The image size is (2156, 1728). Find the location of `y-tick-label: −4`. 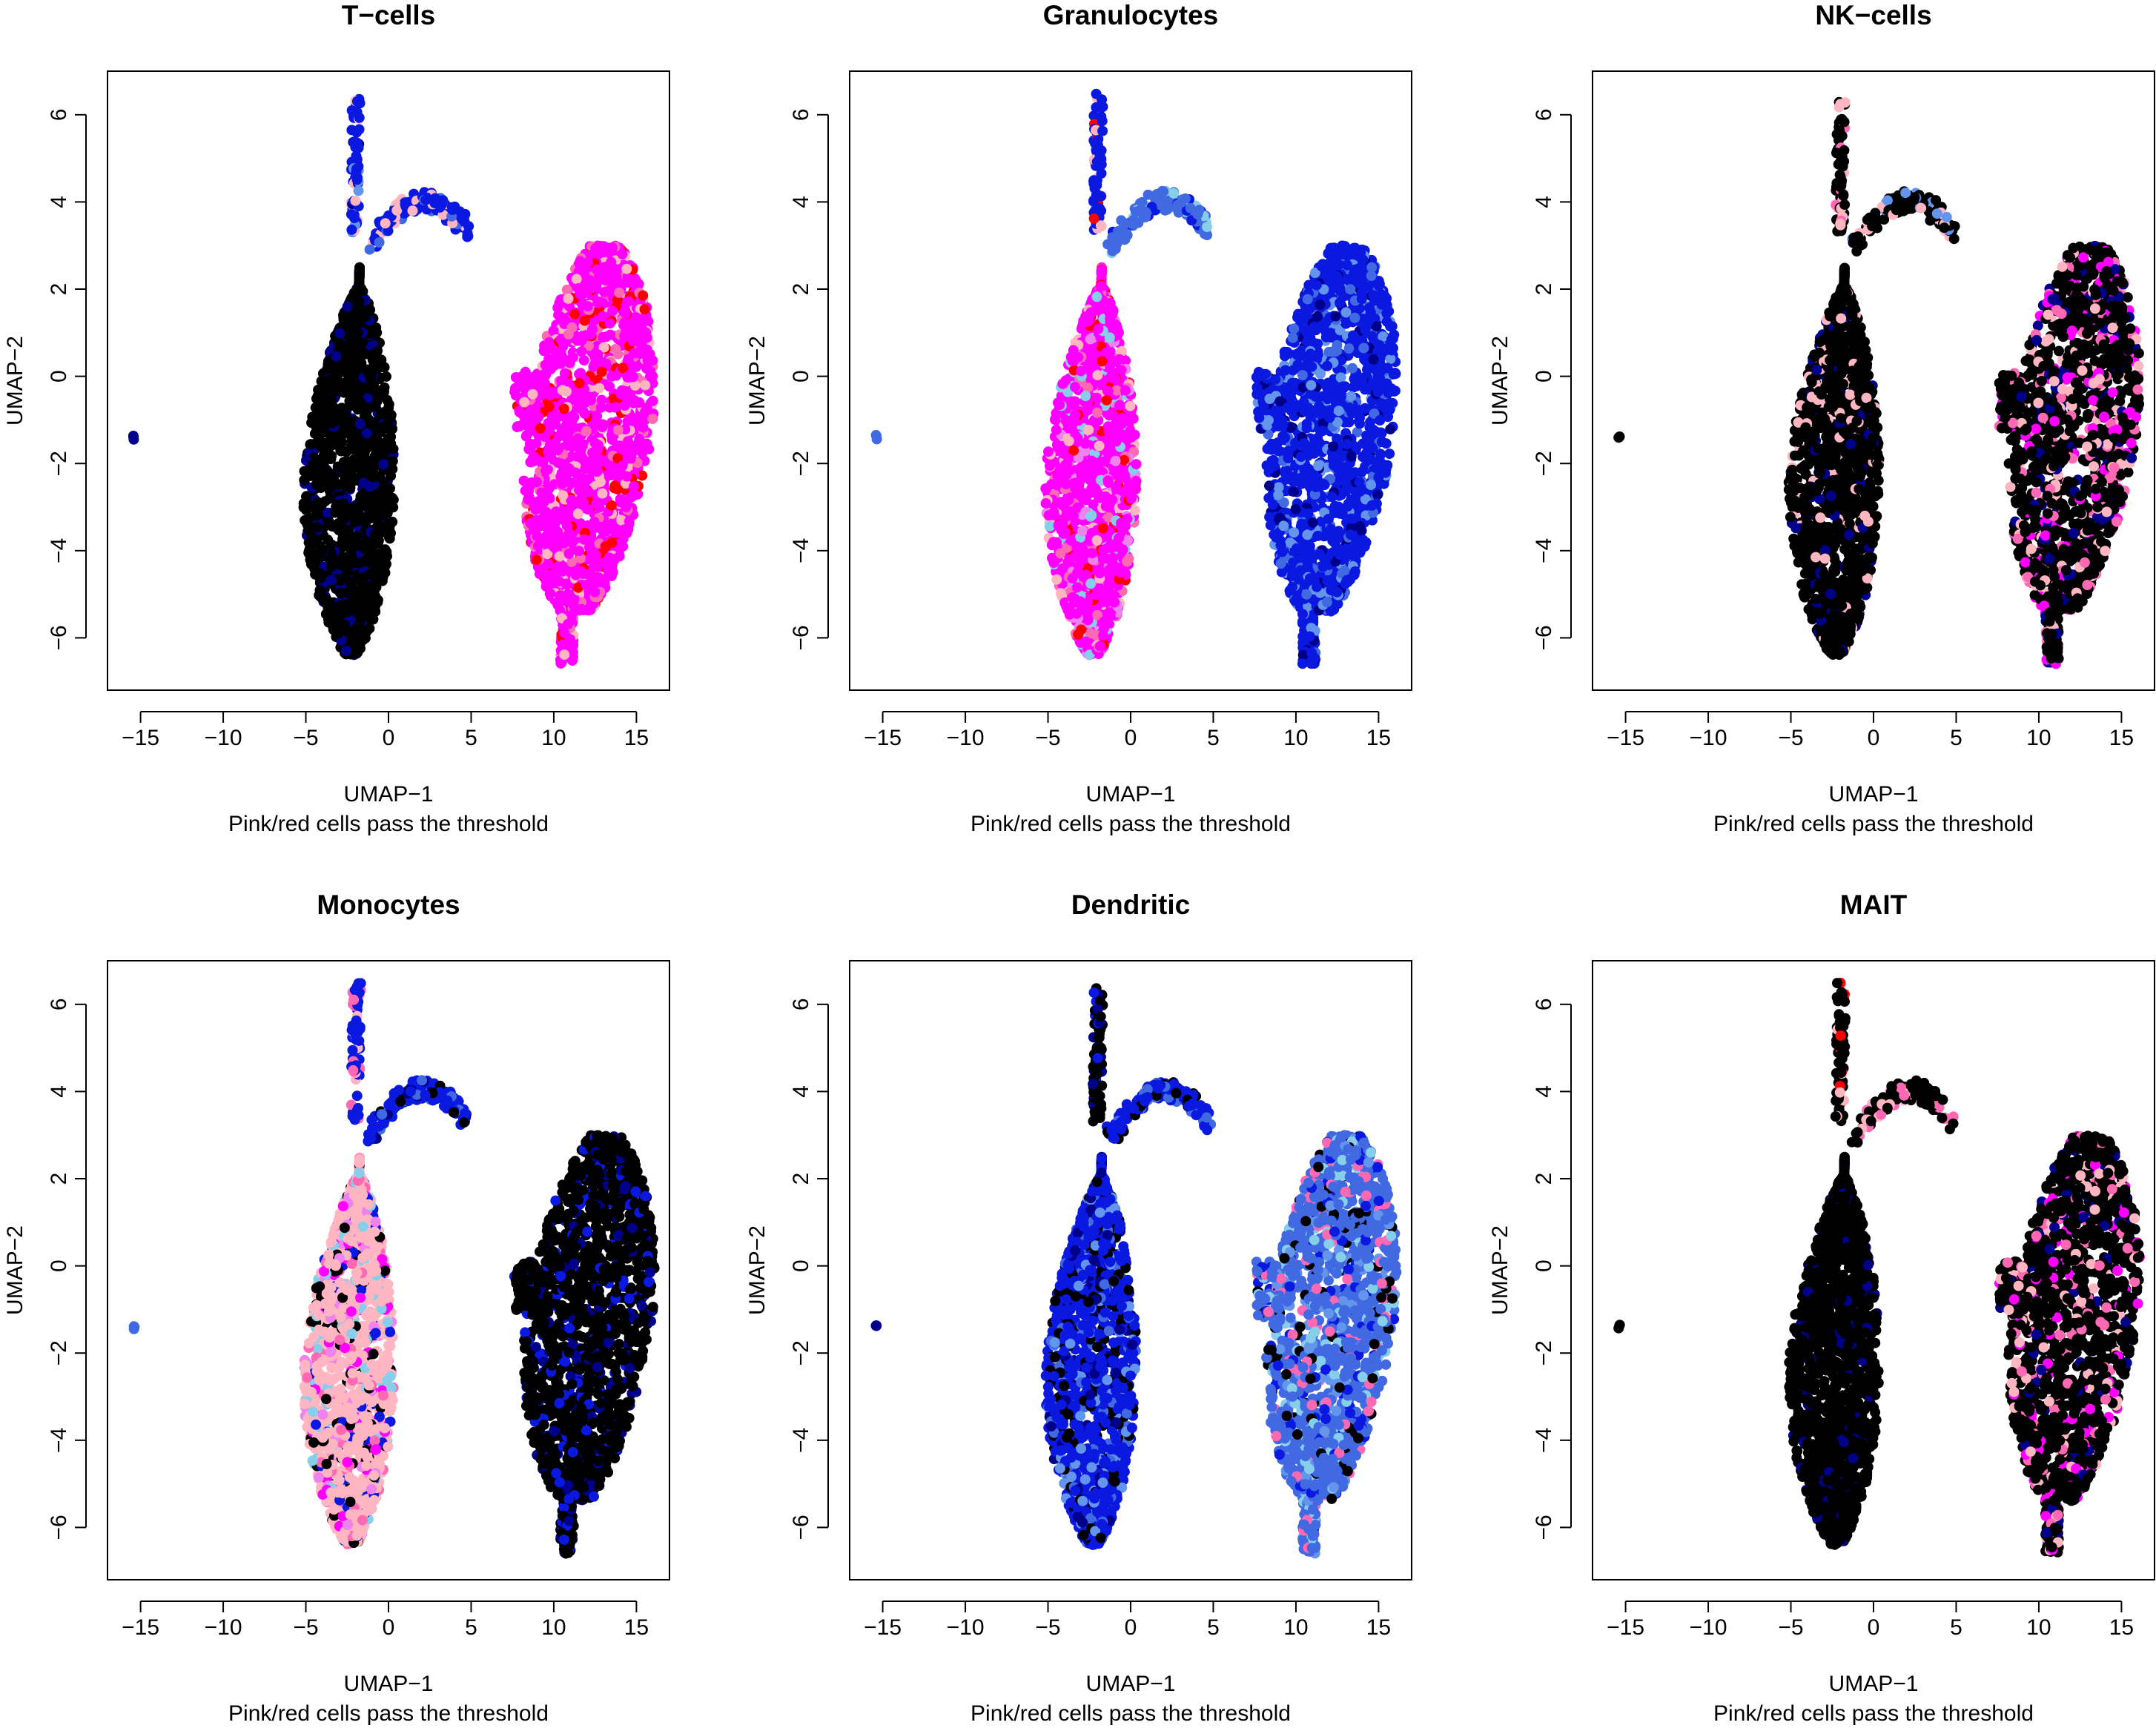

y-tick-label: −4 is located at coordinates (59, 550).